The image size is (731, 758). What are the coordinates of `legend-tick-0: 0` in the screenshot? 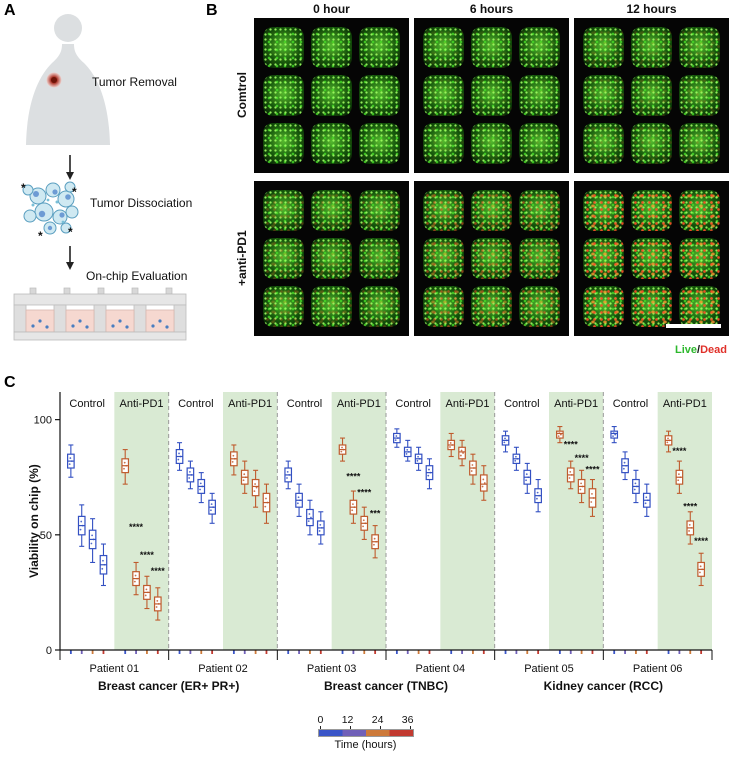 It's located at (320, 720).